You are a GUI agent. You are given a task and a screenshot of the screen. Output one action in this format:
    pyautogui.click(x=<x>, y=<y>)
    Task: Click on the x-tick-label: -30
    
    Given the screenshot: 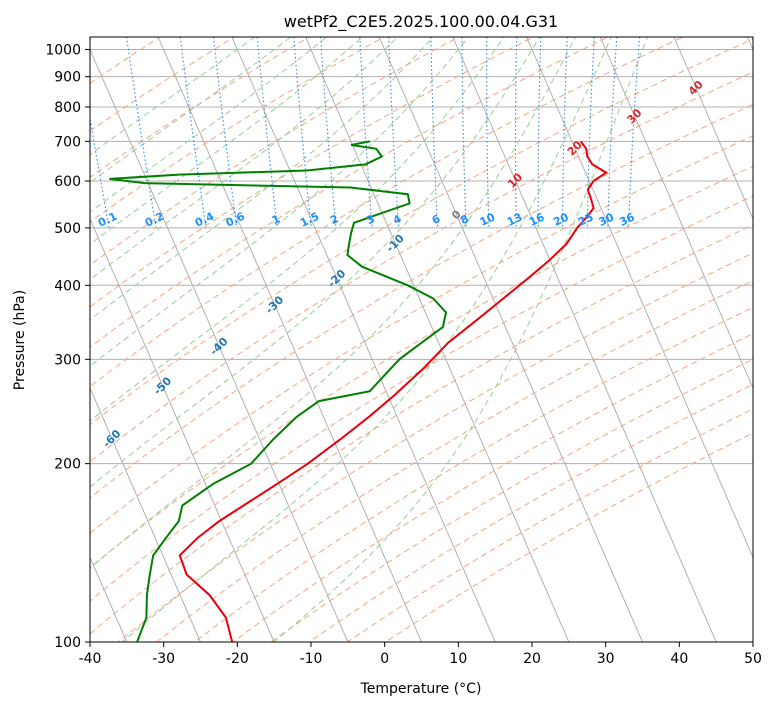 What is the action you would take?
    pyautogui.click(x=163, y=659)
    